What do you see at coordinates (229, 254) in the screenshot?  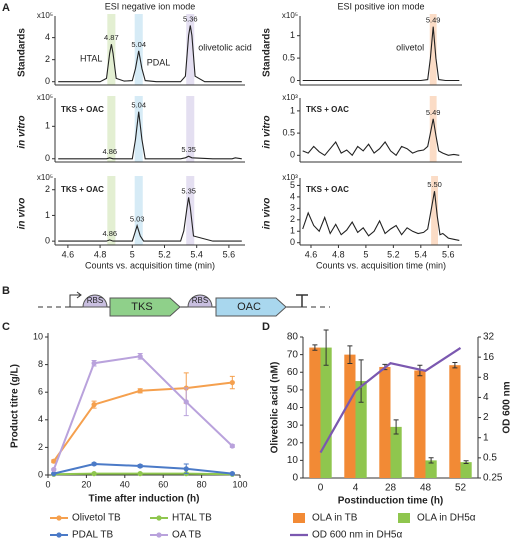 I see `x-tick-label: 5.6` at bounding box center [229, 254].